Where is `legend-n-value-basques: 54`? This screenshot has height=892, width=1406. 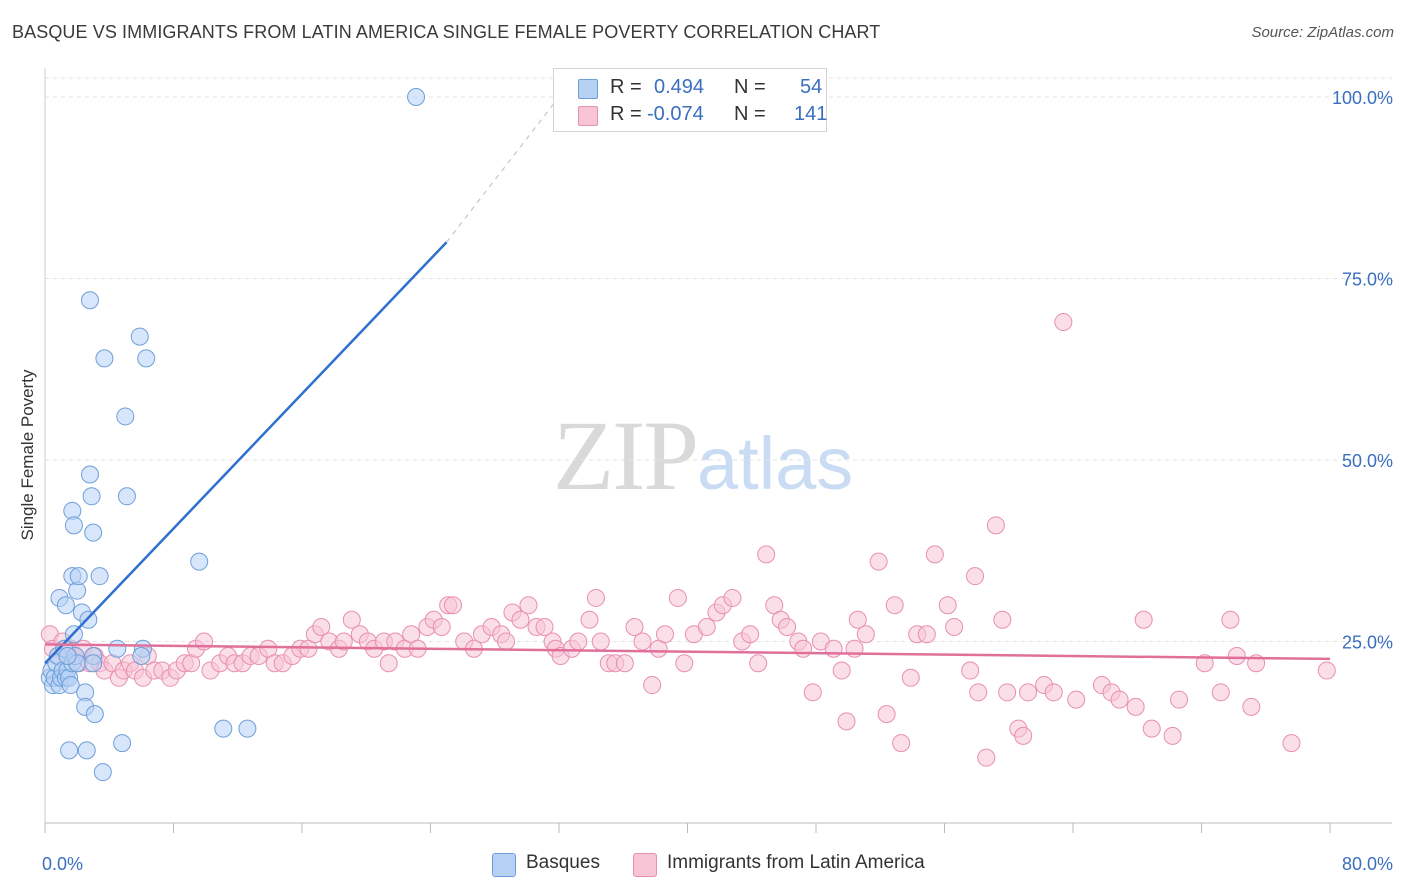 legend-n-value-basques: 54 is located at coordinates (811, 87).